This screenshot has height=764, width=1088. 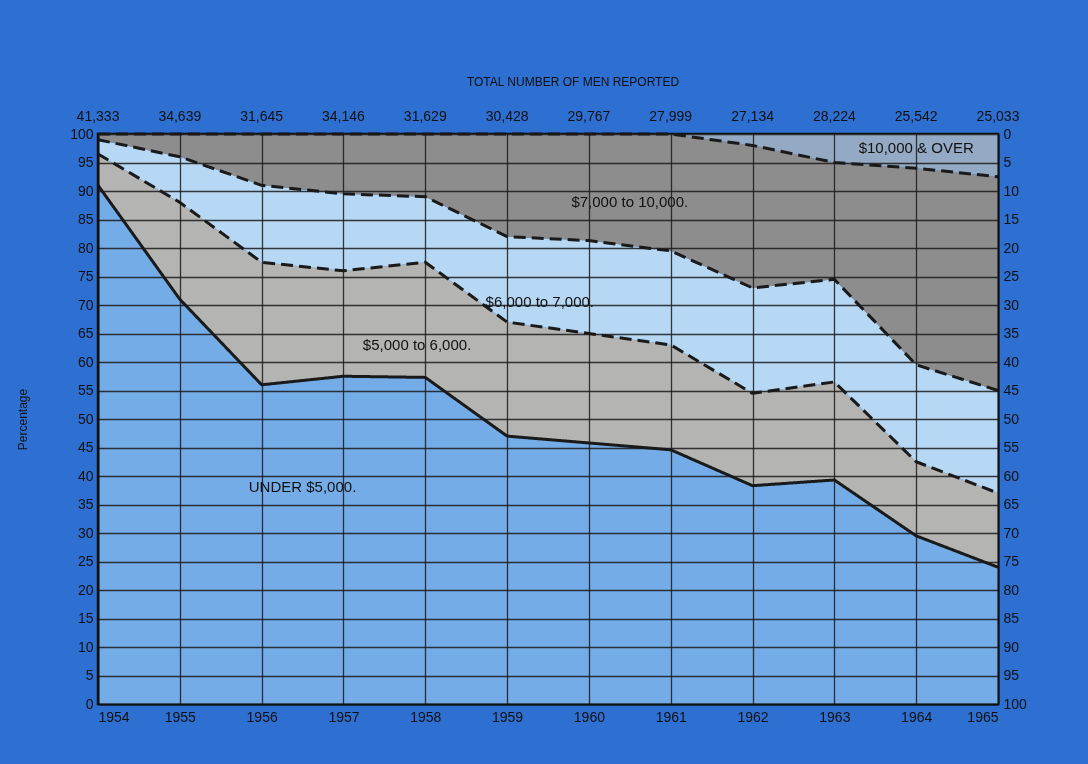 What do you see at coordinates (85, 475) in the screenshot?
I see `y-tick-label: 40` at bounding box center [85, 475].